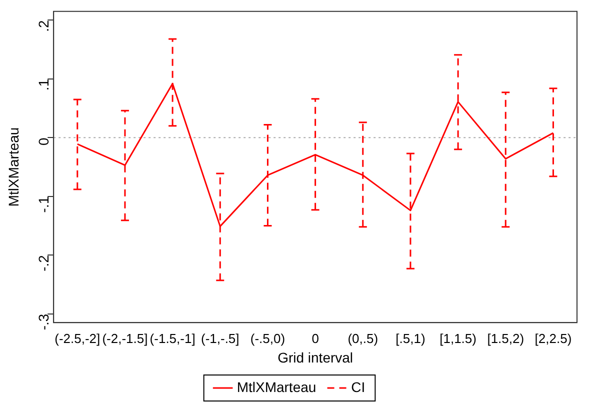  What do you see at coordinates (125, 338) in the screenshot?
I see `x-tick-label: (-2,-1.5]` at bounding box center [125, 338].